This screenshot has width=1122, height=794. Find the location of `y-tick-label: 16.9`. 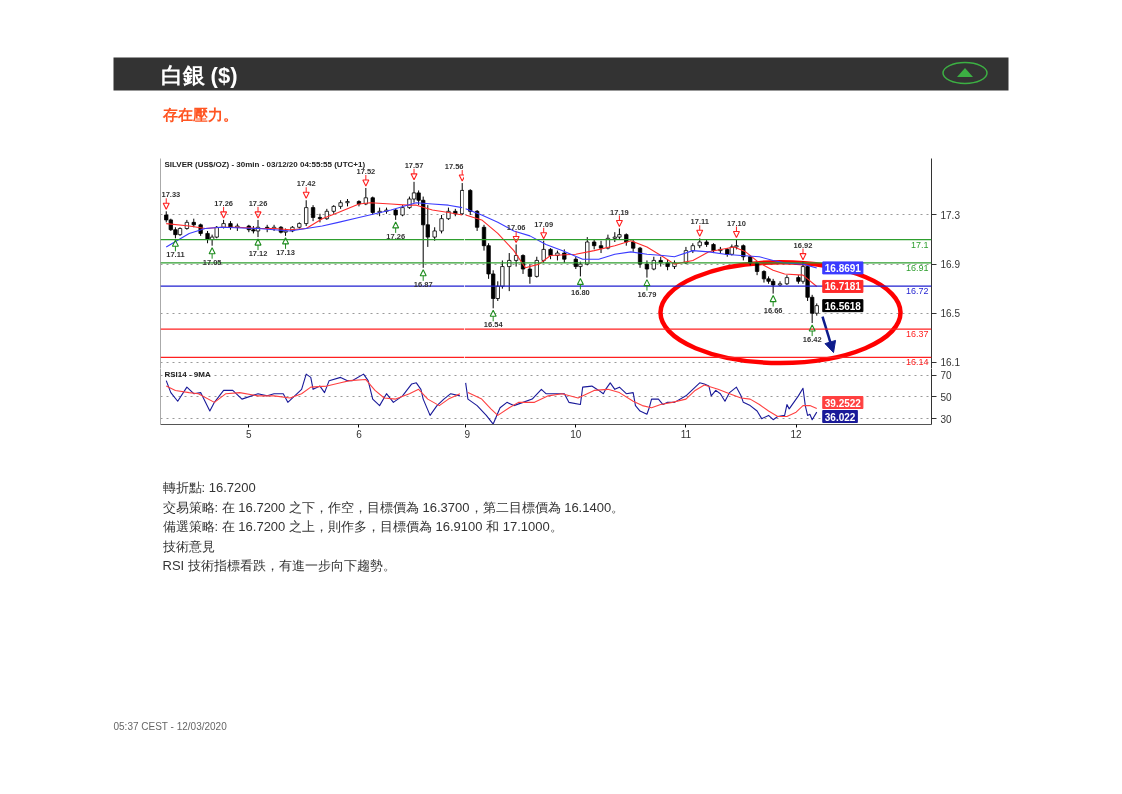

y-tick-label: 16.9 is located at coordinates (950, 265).